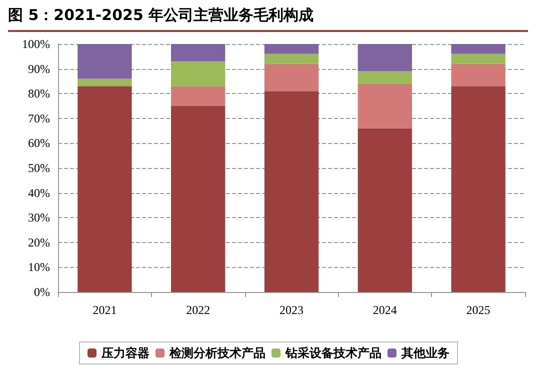 The height and width of the screenshot is (376, 537). I want to click on y-tick-label: 30%, so click(39, 217).